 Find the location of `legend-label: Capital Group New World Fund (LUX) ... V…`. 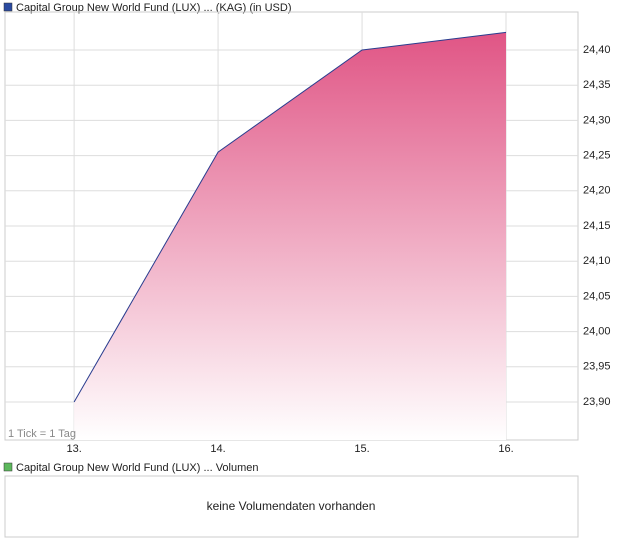

legend-label: Capital Group New World Fund (LUX) ... V… is located at coordinates (137, 468).